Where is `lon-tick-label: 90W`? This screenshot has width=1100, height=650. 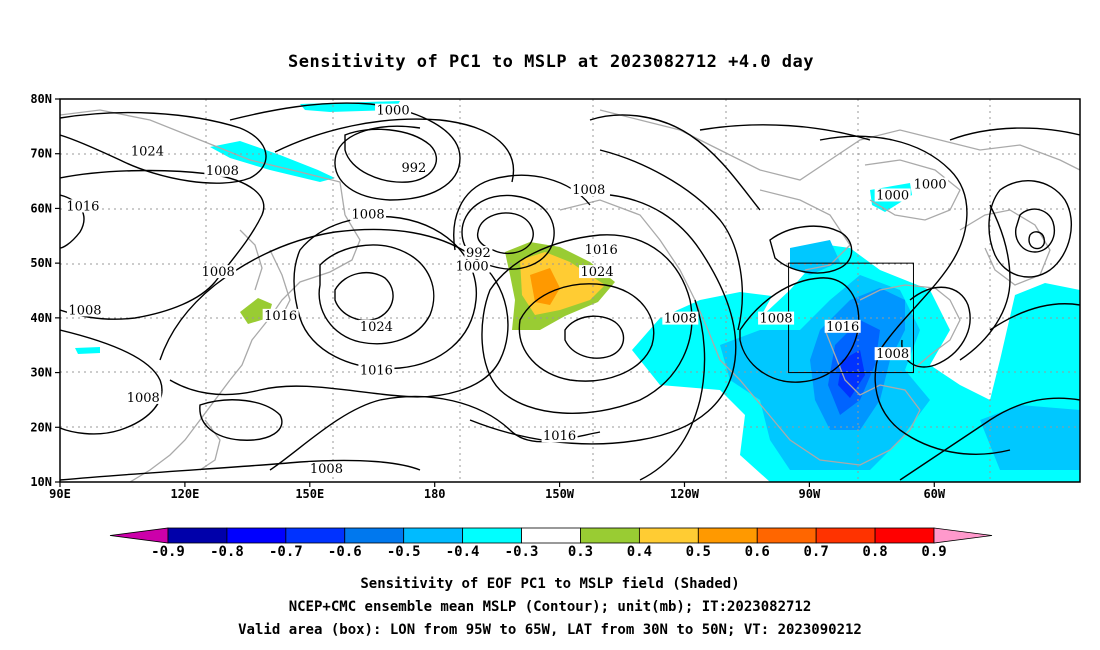
lon-tick-label: 90W is located at coordinates (810, 494).